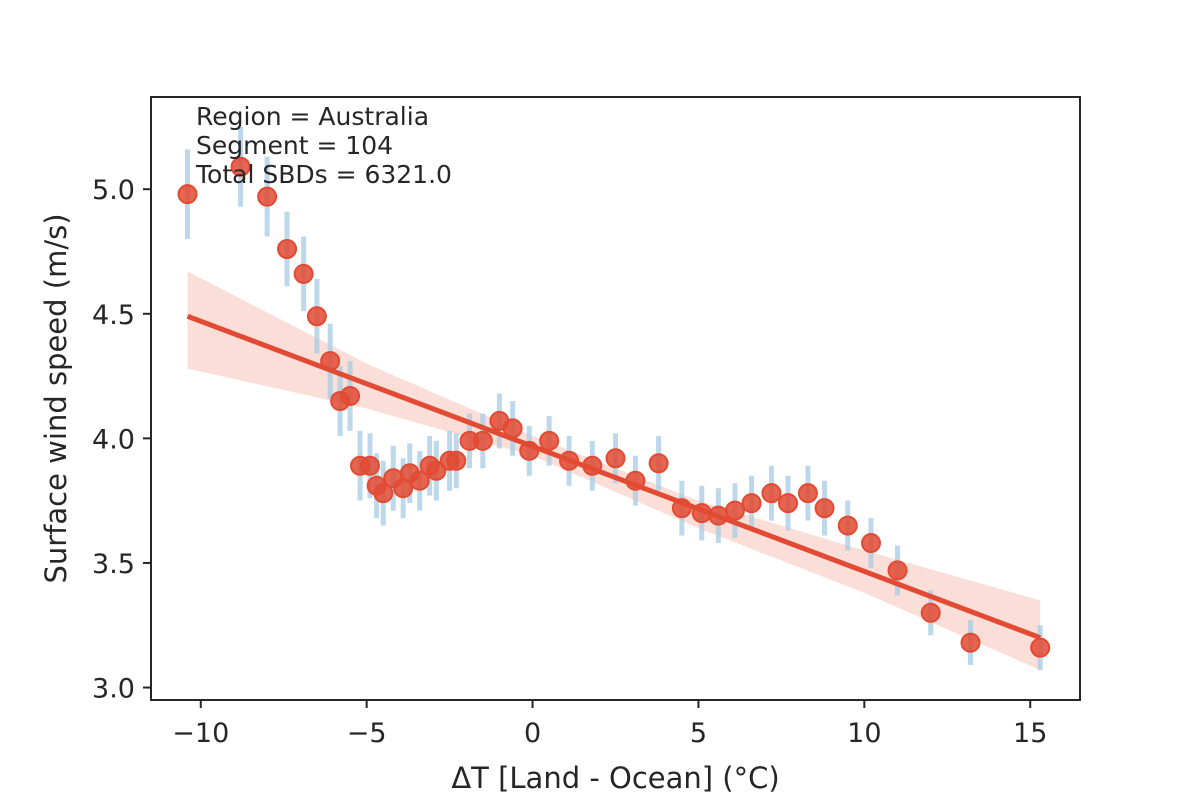 This screenshot has width=1200, height=800. I want to click on x-tick-label: 10, so click(864, 733).